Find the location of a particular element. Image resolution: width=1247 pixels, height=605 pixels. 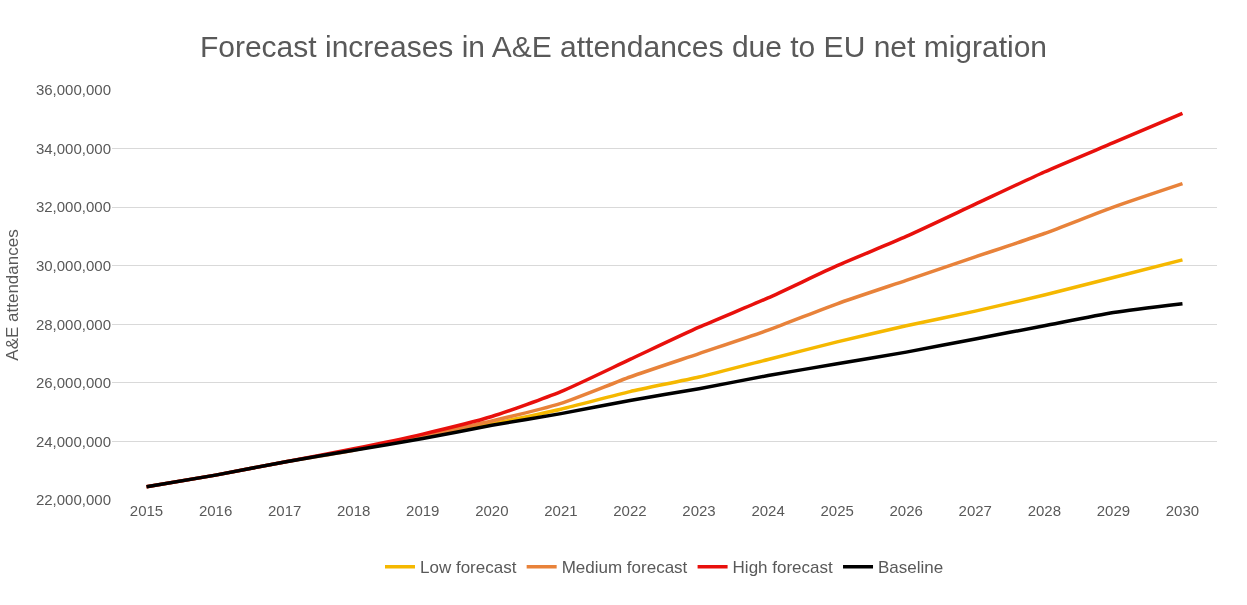

legend-label: High forecast is located at coordinates (783, 568).